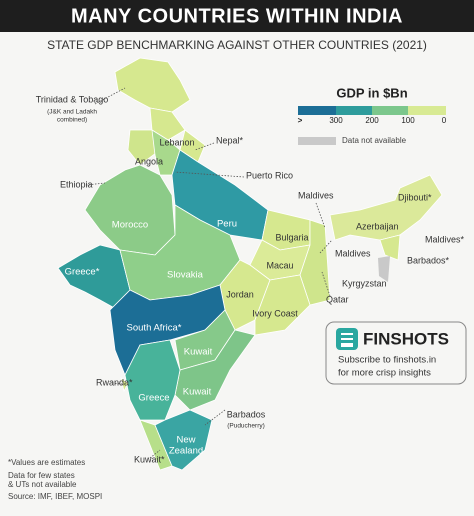 This screenshot has width=474, height=516. I want to click on map-label: Kuwait*, so click(149, 459).